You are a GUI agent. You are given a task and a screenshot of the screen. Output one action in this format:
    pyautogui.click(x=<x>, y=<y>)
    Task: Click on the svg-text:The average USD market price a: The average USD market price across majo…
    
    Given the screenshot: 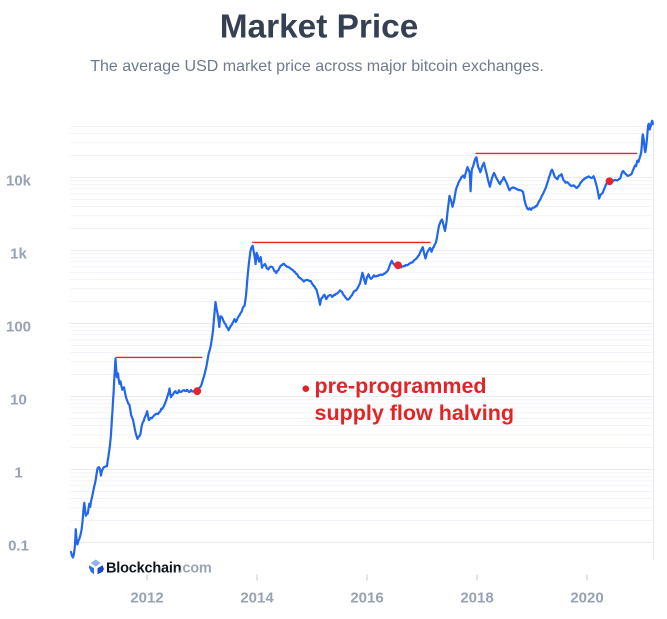 What is the action you would take?
    pyautogui.click(x=317, y=66)
    